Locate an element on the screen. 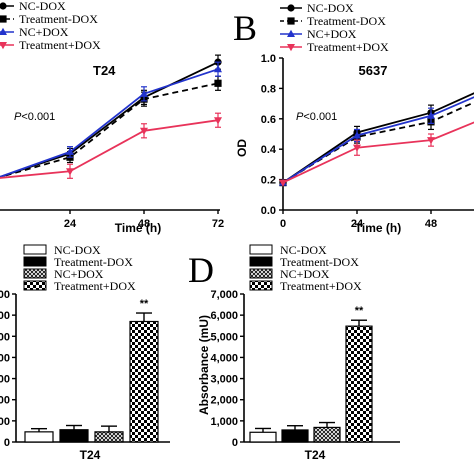 This screenshot has height=474, width=474. panel-b-pvalue: P<0.001 is located at coordinates (316, 117).